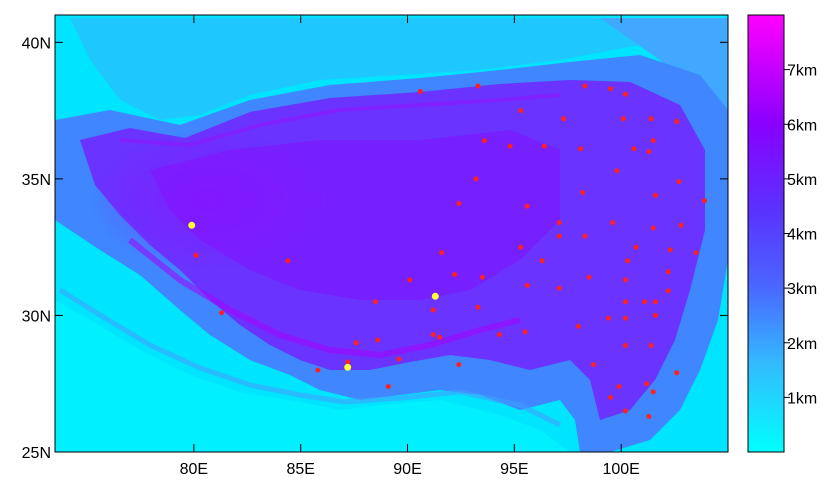  I want to click on colorbar-tick-label: 4km, so click(802, 235).